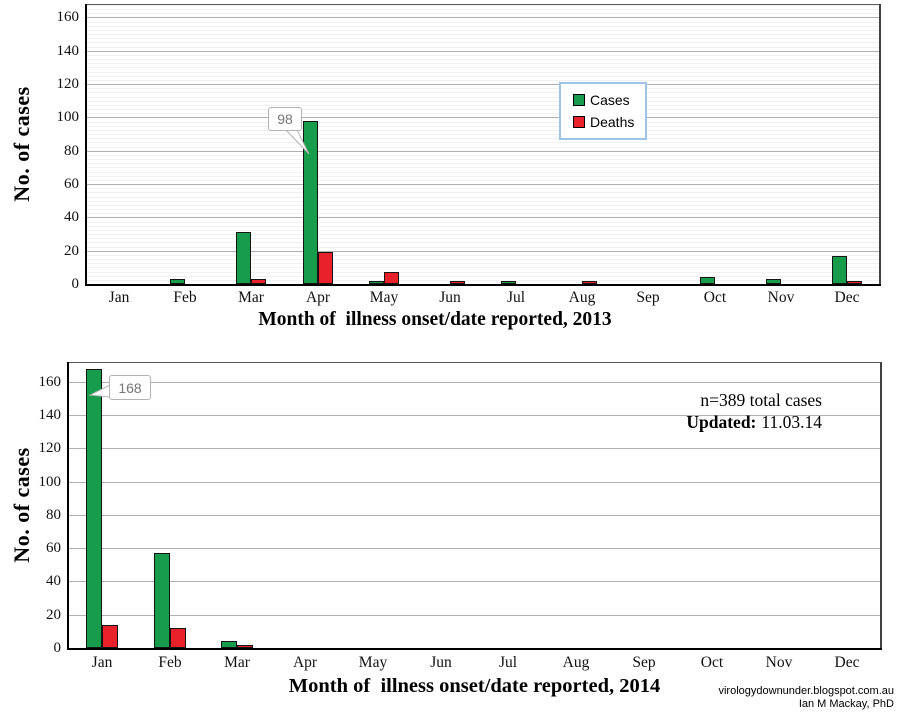 The image size is (899, 716). I want to click on x-tick-label-May: May, so click(373, 662).